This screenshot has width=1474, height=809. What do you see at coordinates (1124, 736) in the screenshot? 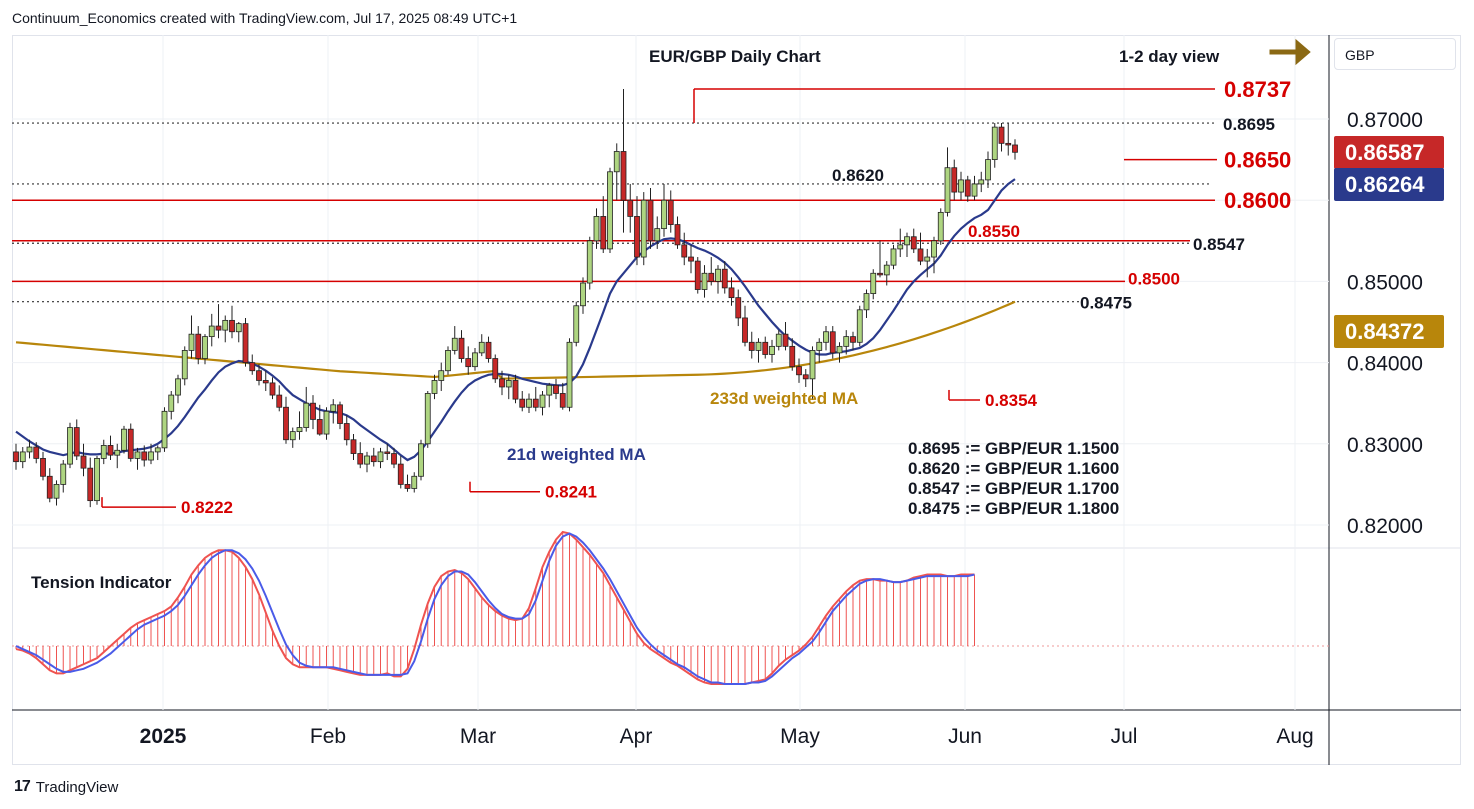
I see `time-tick-label: Jul` at bounding box center [1124, 736].